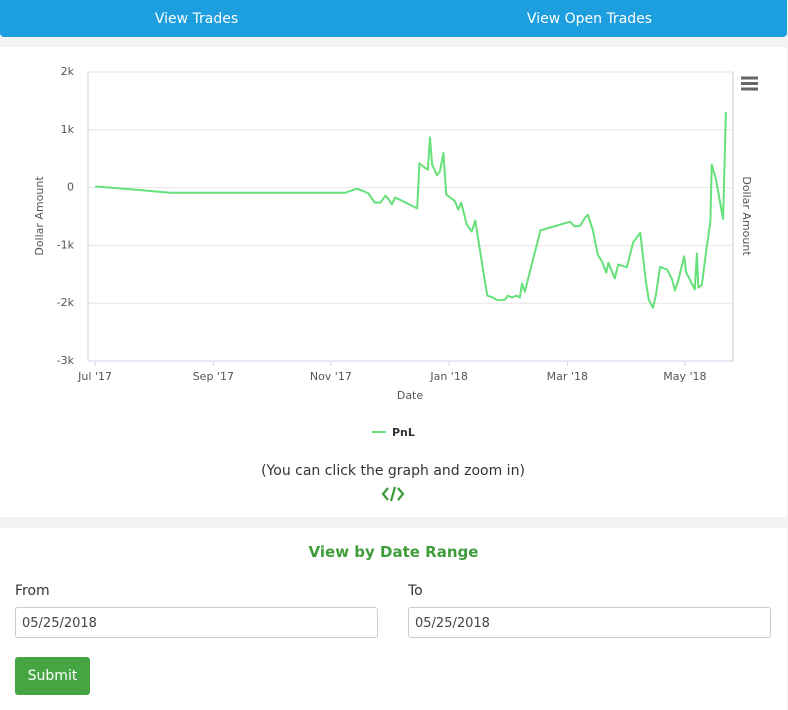 This screenshot has height=710, width=788. What do you see at coordinates (68, 129) in the screenshot?
I see `y-tick-label: 1k` at bounding box center [68, 129].